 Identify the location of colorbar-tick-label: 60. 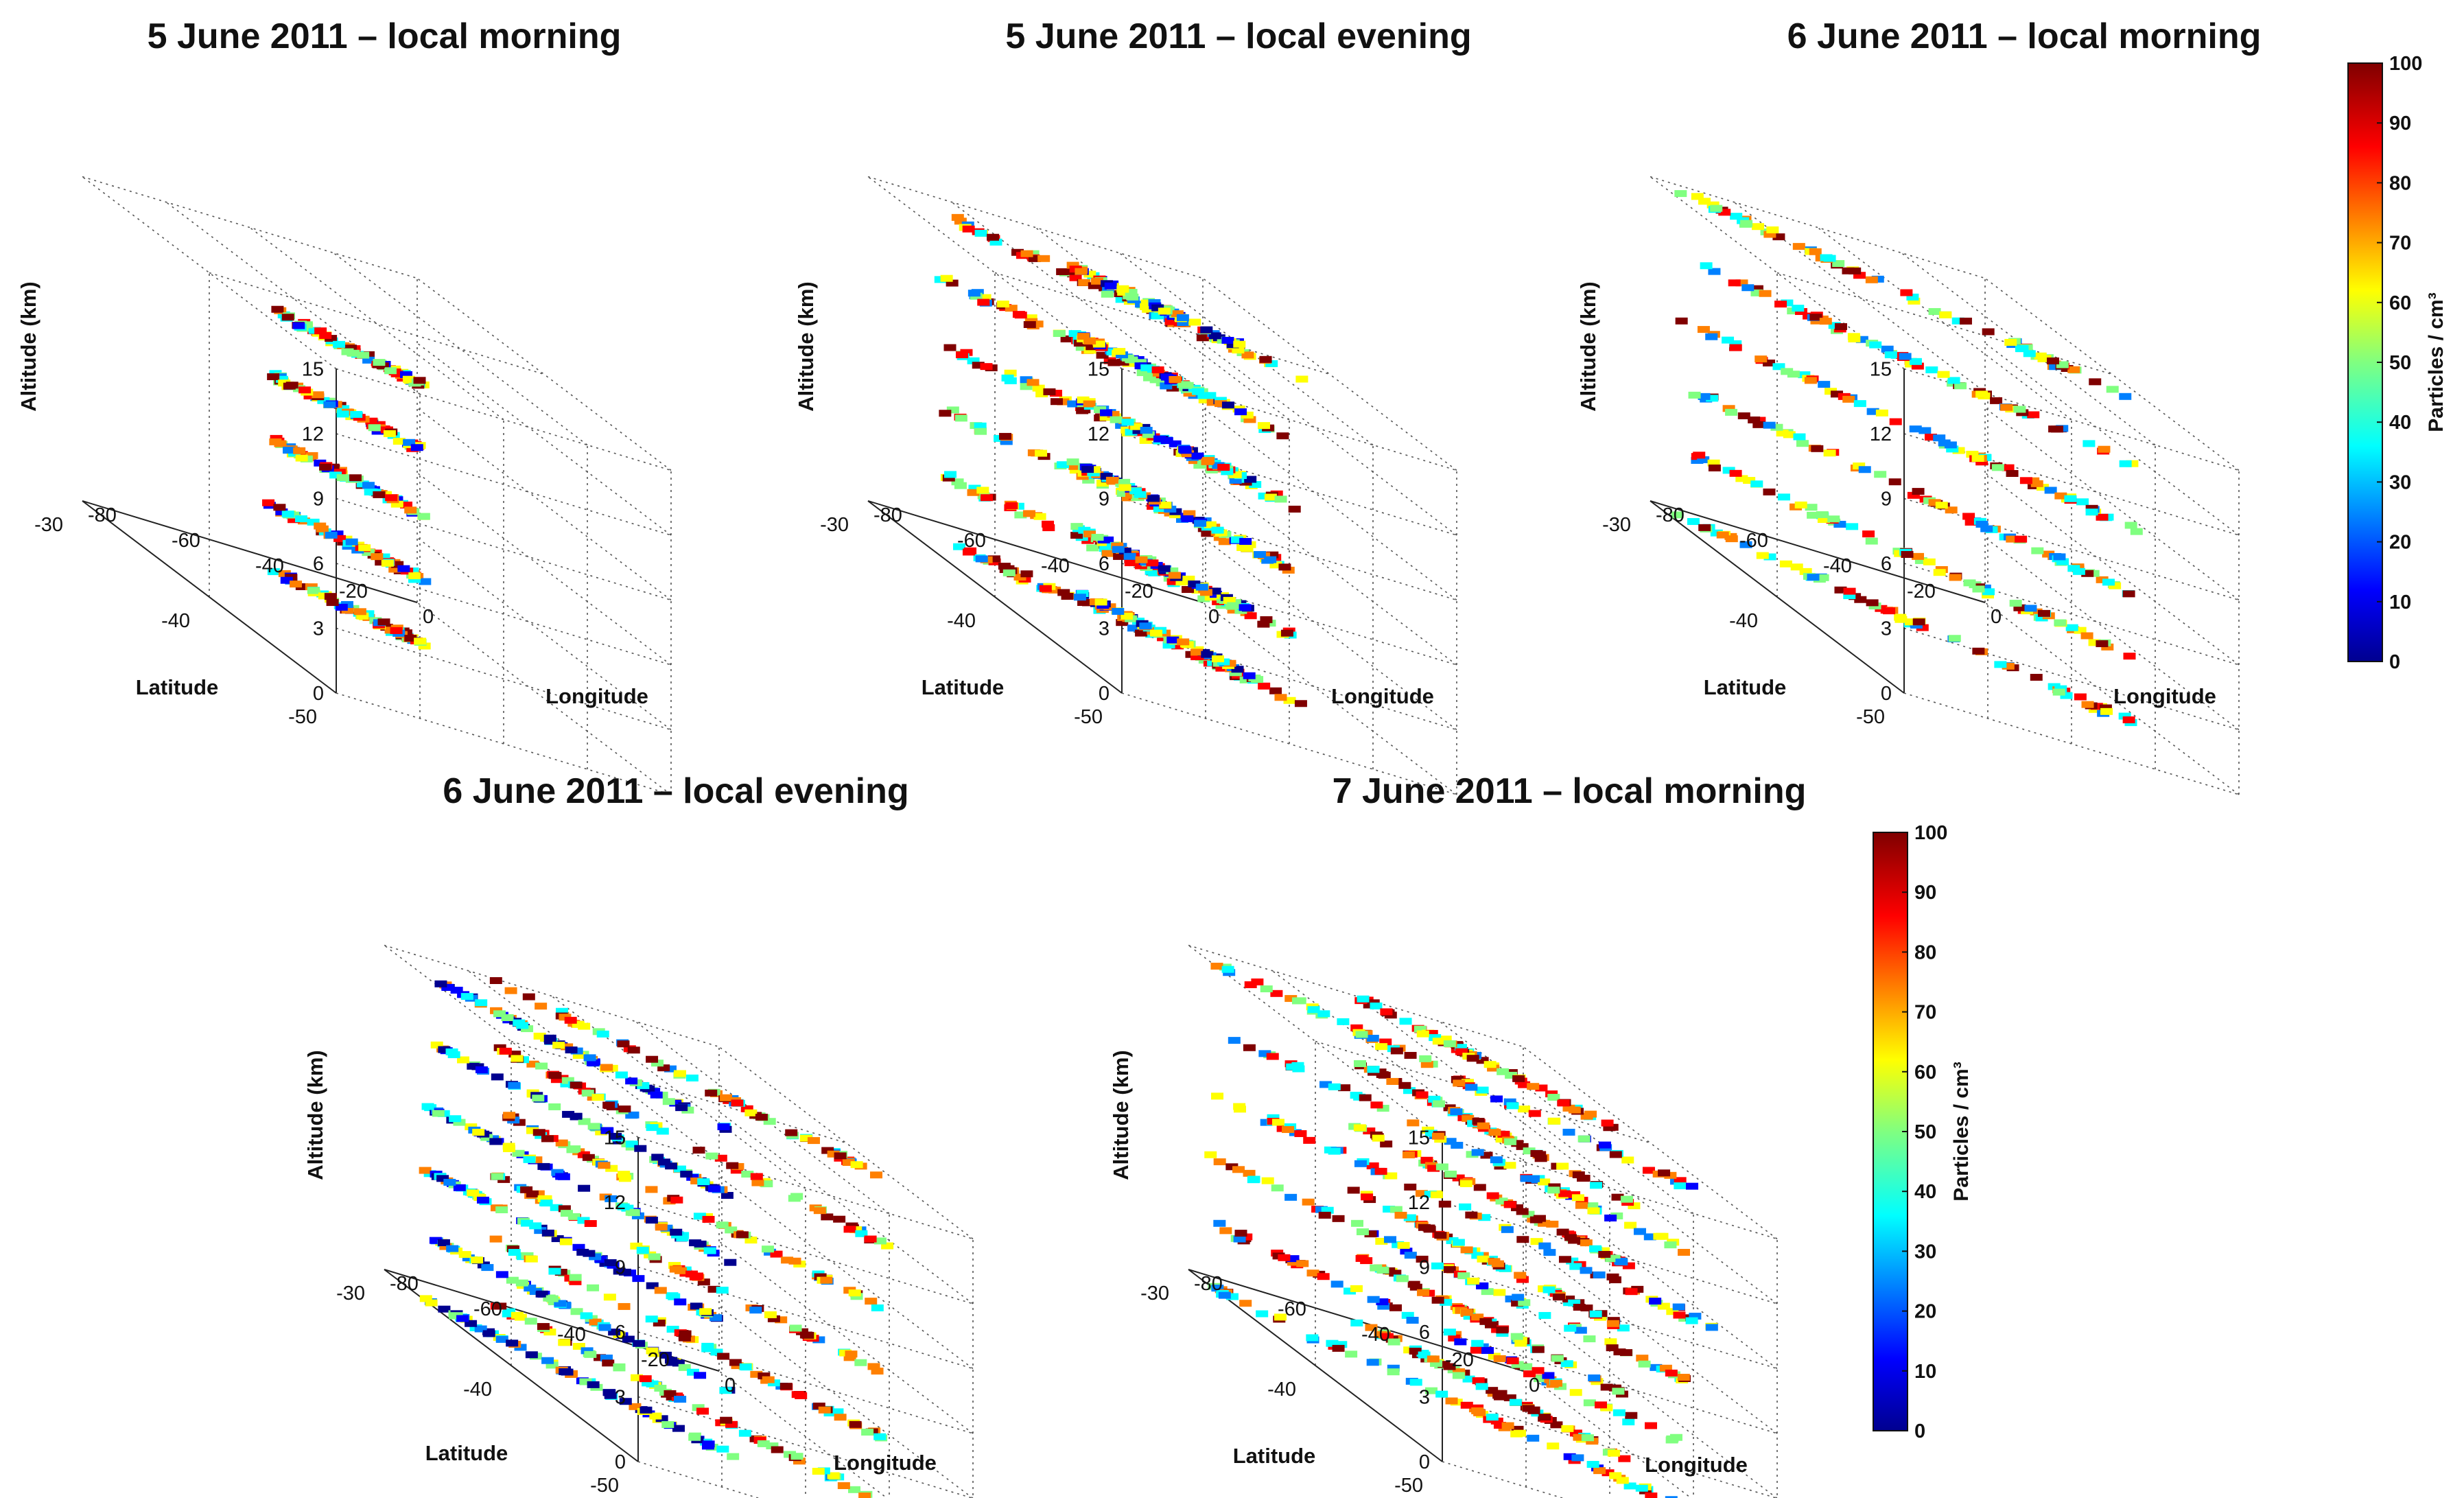
(2400, 303).